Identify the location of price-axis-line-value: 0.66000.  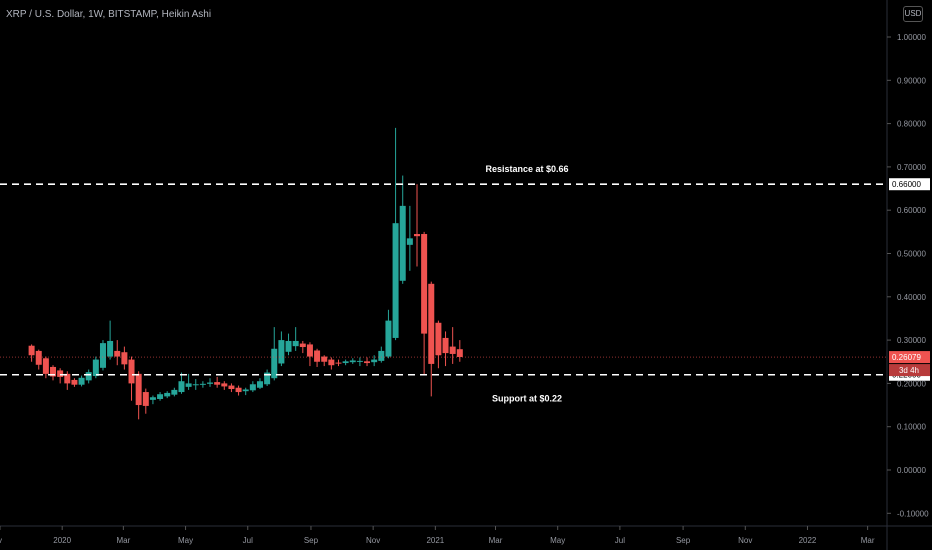
(906, 184).